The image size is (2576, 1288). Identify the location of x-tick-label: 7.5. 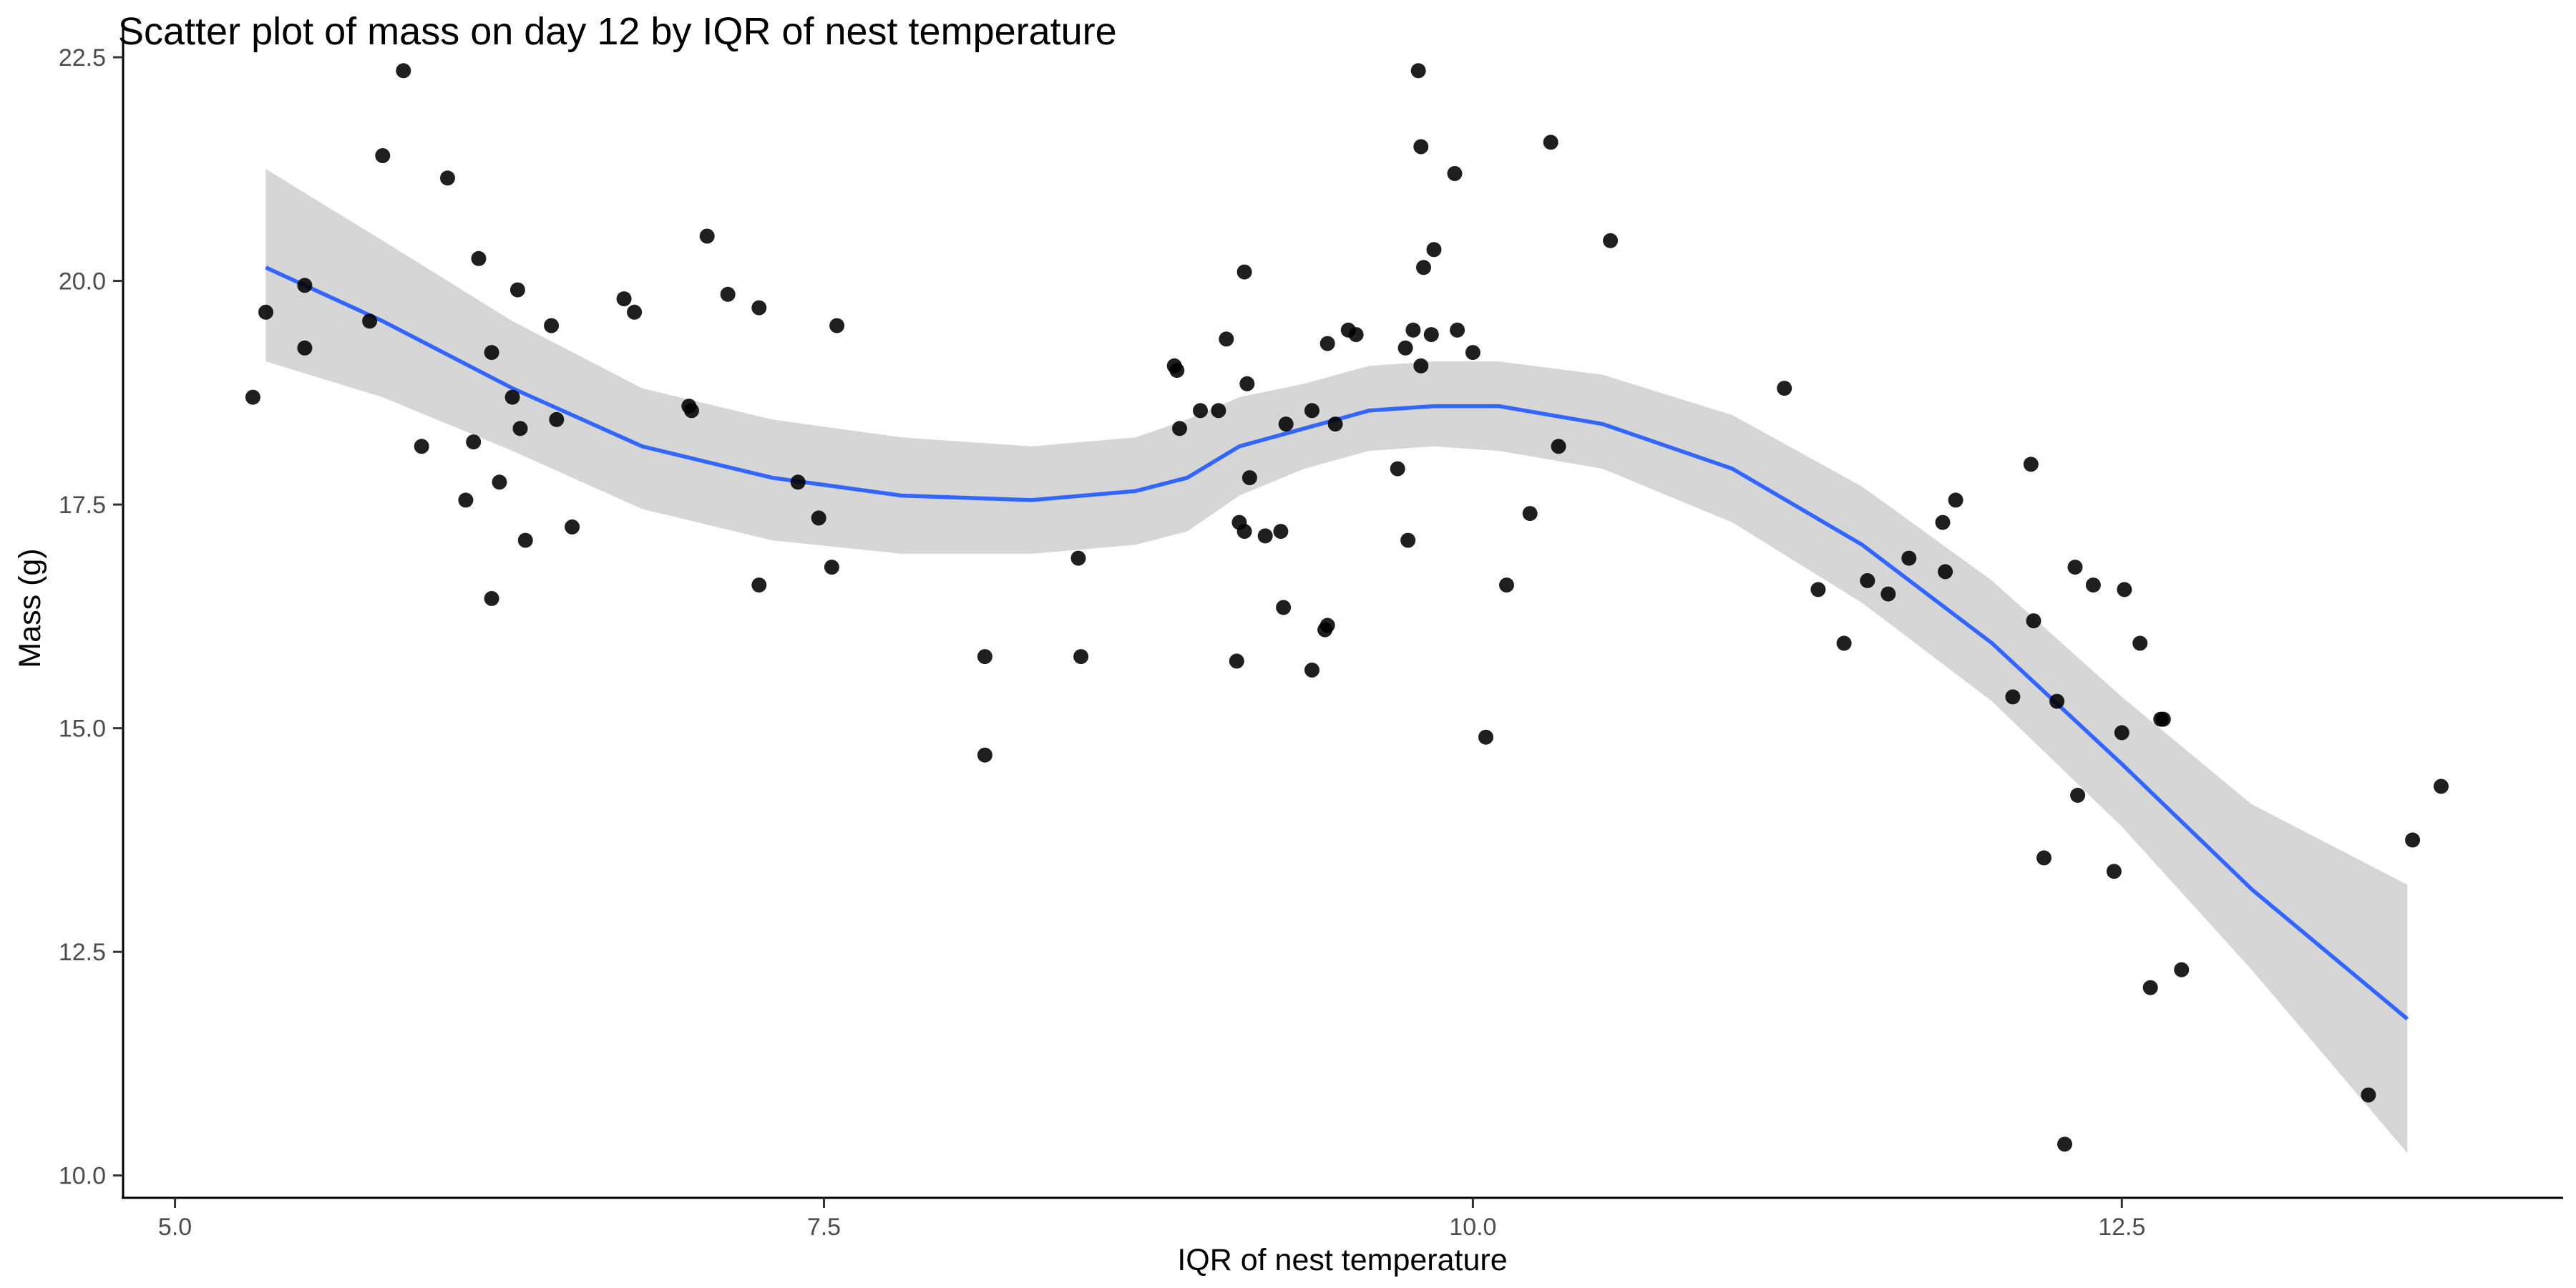
(824, 1227).